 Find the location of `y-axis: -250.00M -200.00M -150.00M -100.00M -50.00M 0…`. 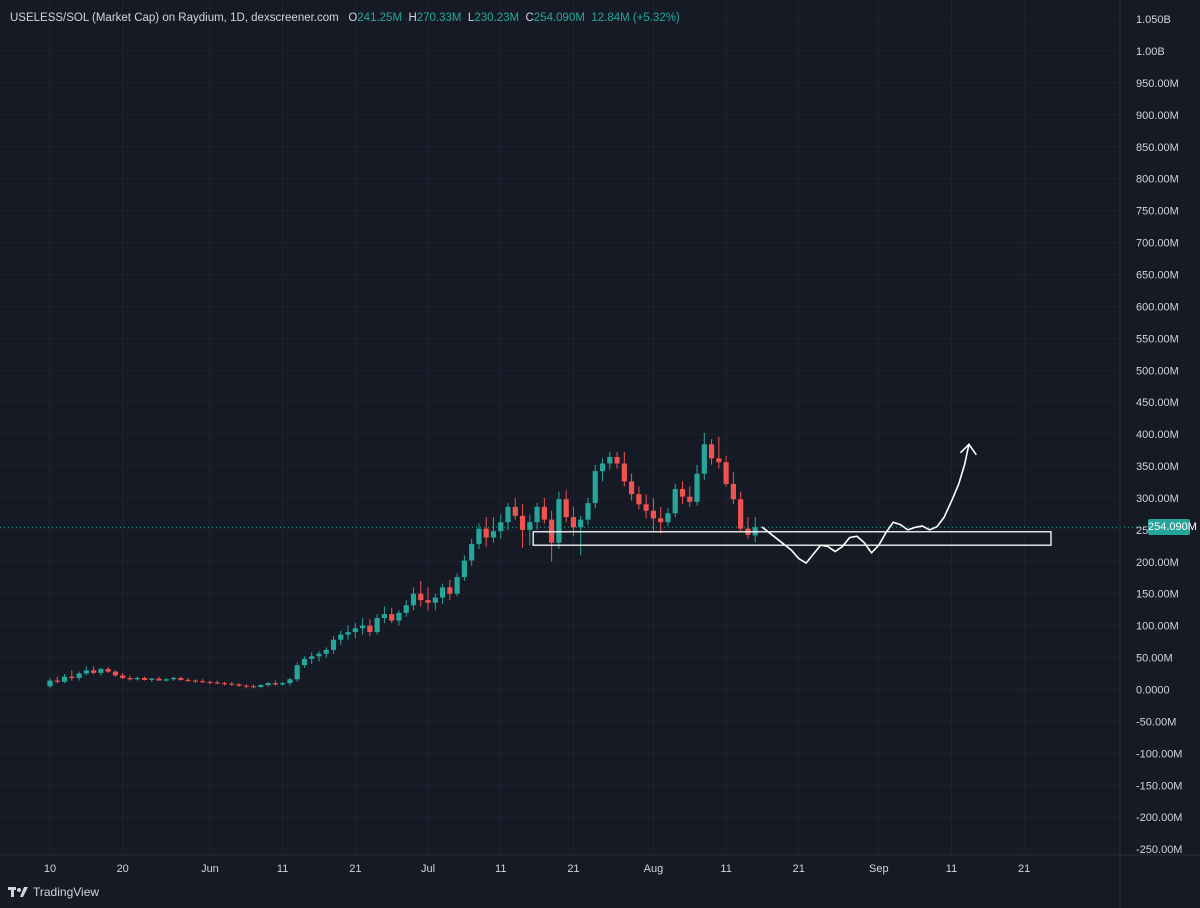

y-axis: -250.00M -200.00M -150.00M -100.00M -50.00M 0… is located at coordinates (1150, 454).